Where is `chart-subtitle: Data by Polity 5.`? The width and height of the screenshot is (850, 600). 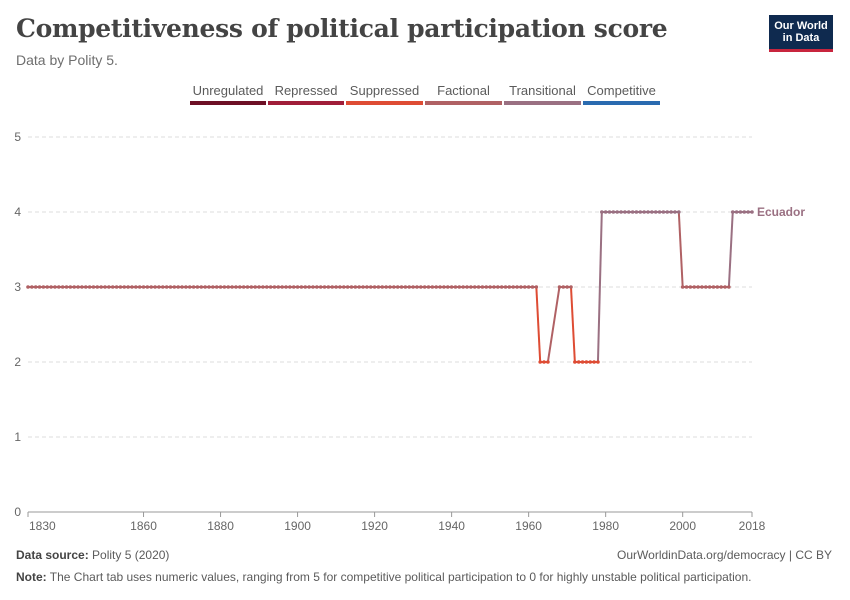
chart-subtitle: Data by Polity 5. is located at coordinates (67, 60).